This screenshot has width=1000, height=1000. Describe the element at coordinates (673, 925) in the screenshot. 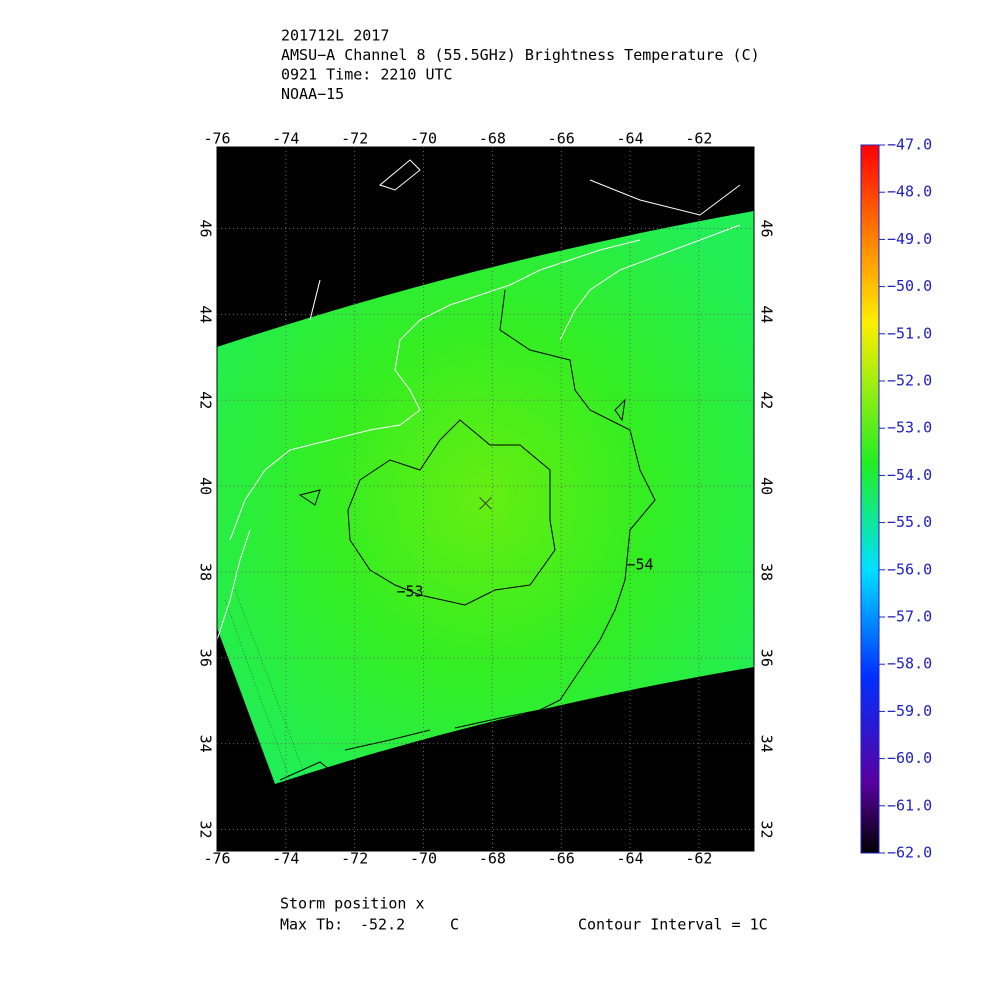

I see `contour-interval: Contour Interval = 1C` at that location.